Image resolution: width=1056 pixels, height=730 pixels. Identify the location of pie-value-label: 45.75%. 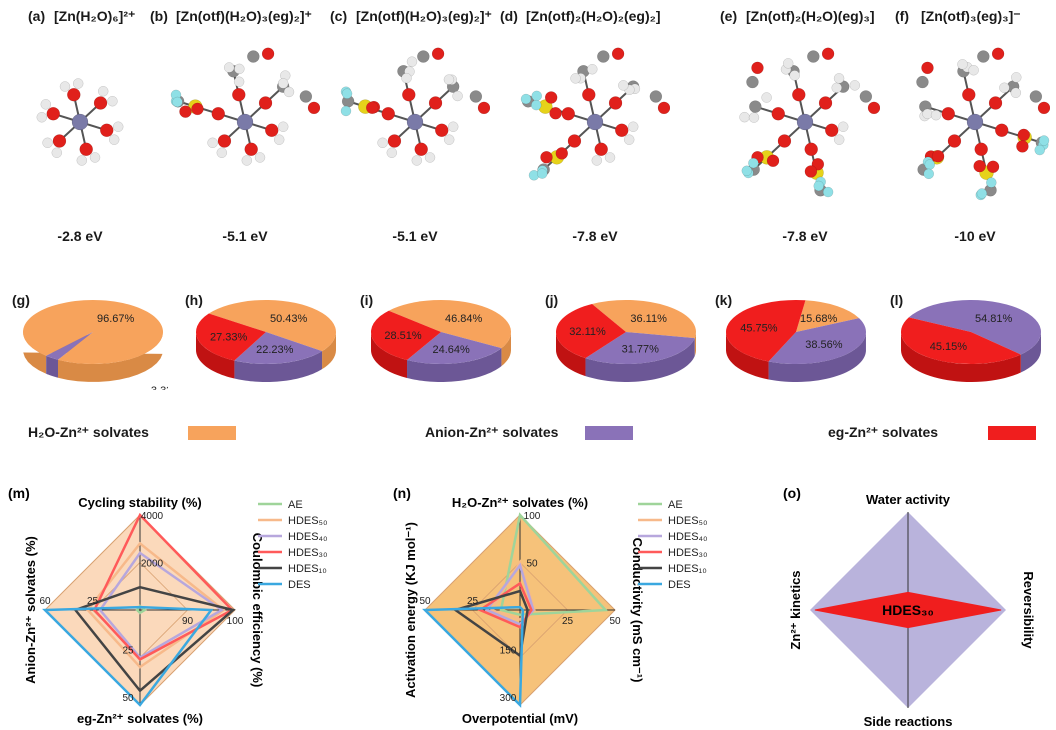
(759, 328).